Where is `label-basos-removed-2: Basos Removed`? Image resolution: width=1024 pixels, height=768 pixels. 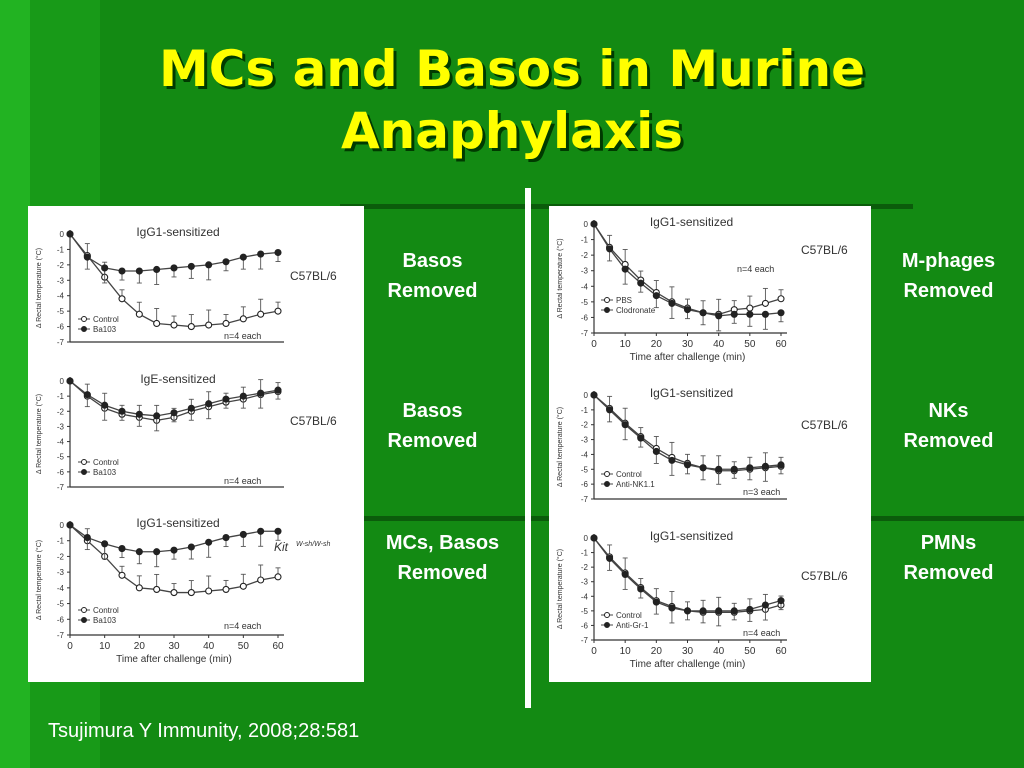 label-basos-removed-2: Basos Removed is located at coordinates (432, 426).